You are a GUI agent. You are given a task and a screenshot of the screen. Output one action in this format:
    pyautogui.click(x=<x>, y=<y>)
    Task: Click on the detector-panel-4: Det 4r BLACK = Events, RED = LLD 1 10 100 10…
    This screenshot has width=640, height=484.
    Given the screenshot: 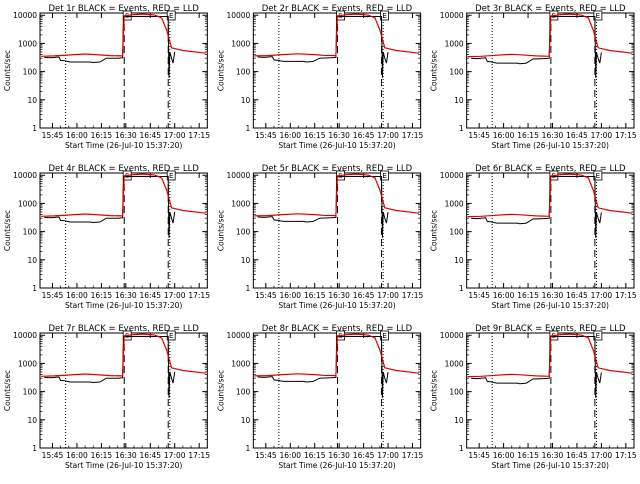 What is the action you would take?
    pyautogui.click(x=106, y=237)
    